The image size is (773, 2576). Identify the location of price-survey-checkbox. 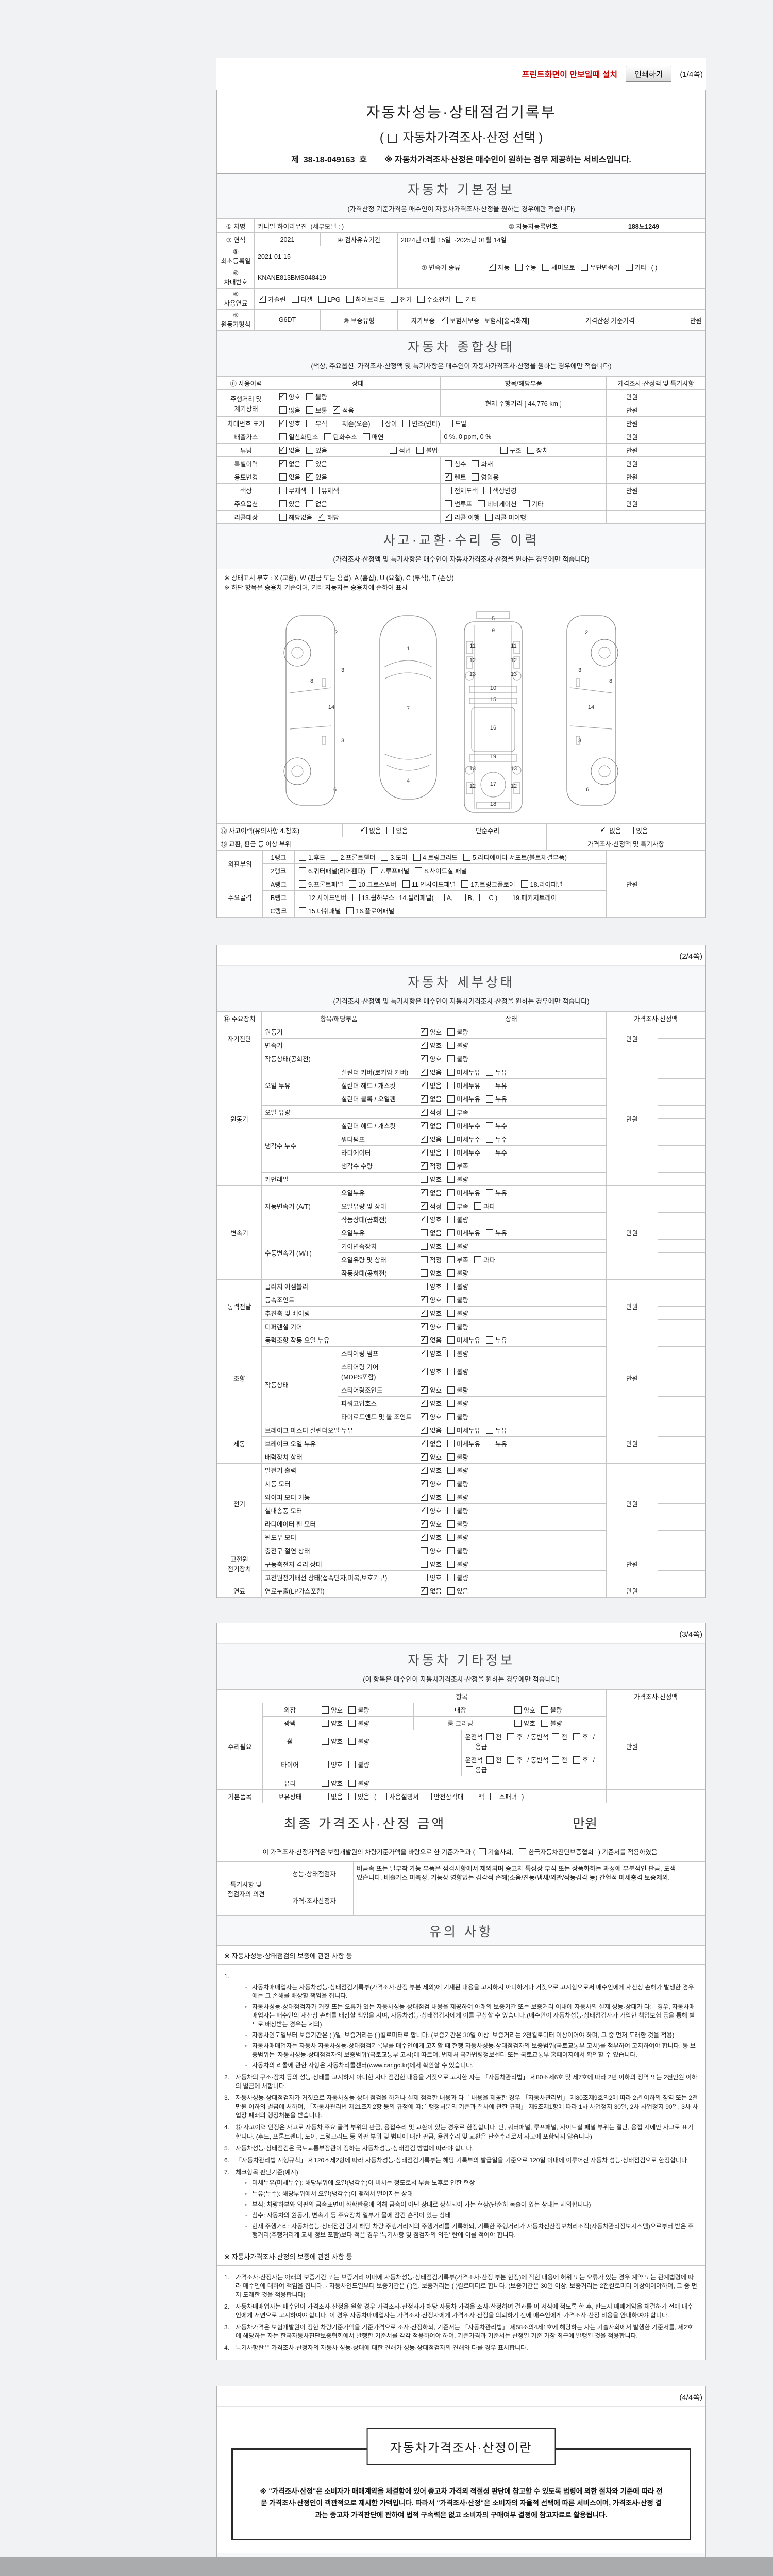
(392, 138).